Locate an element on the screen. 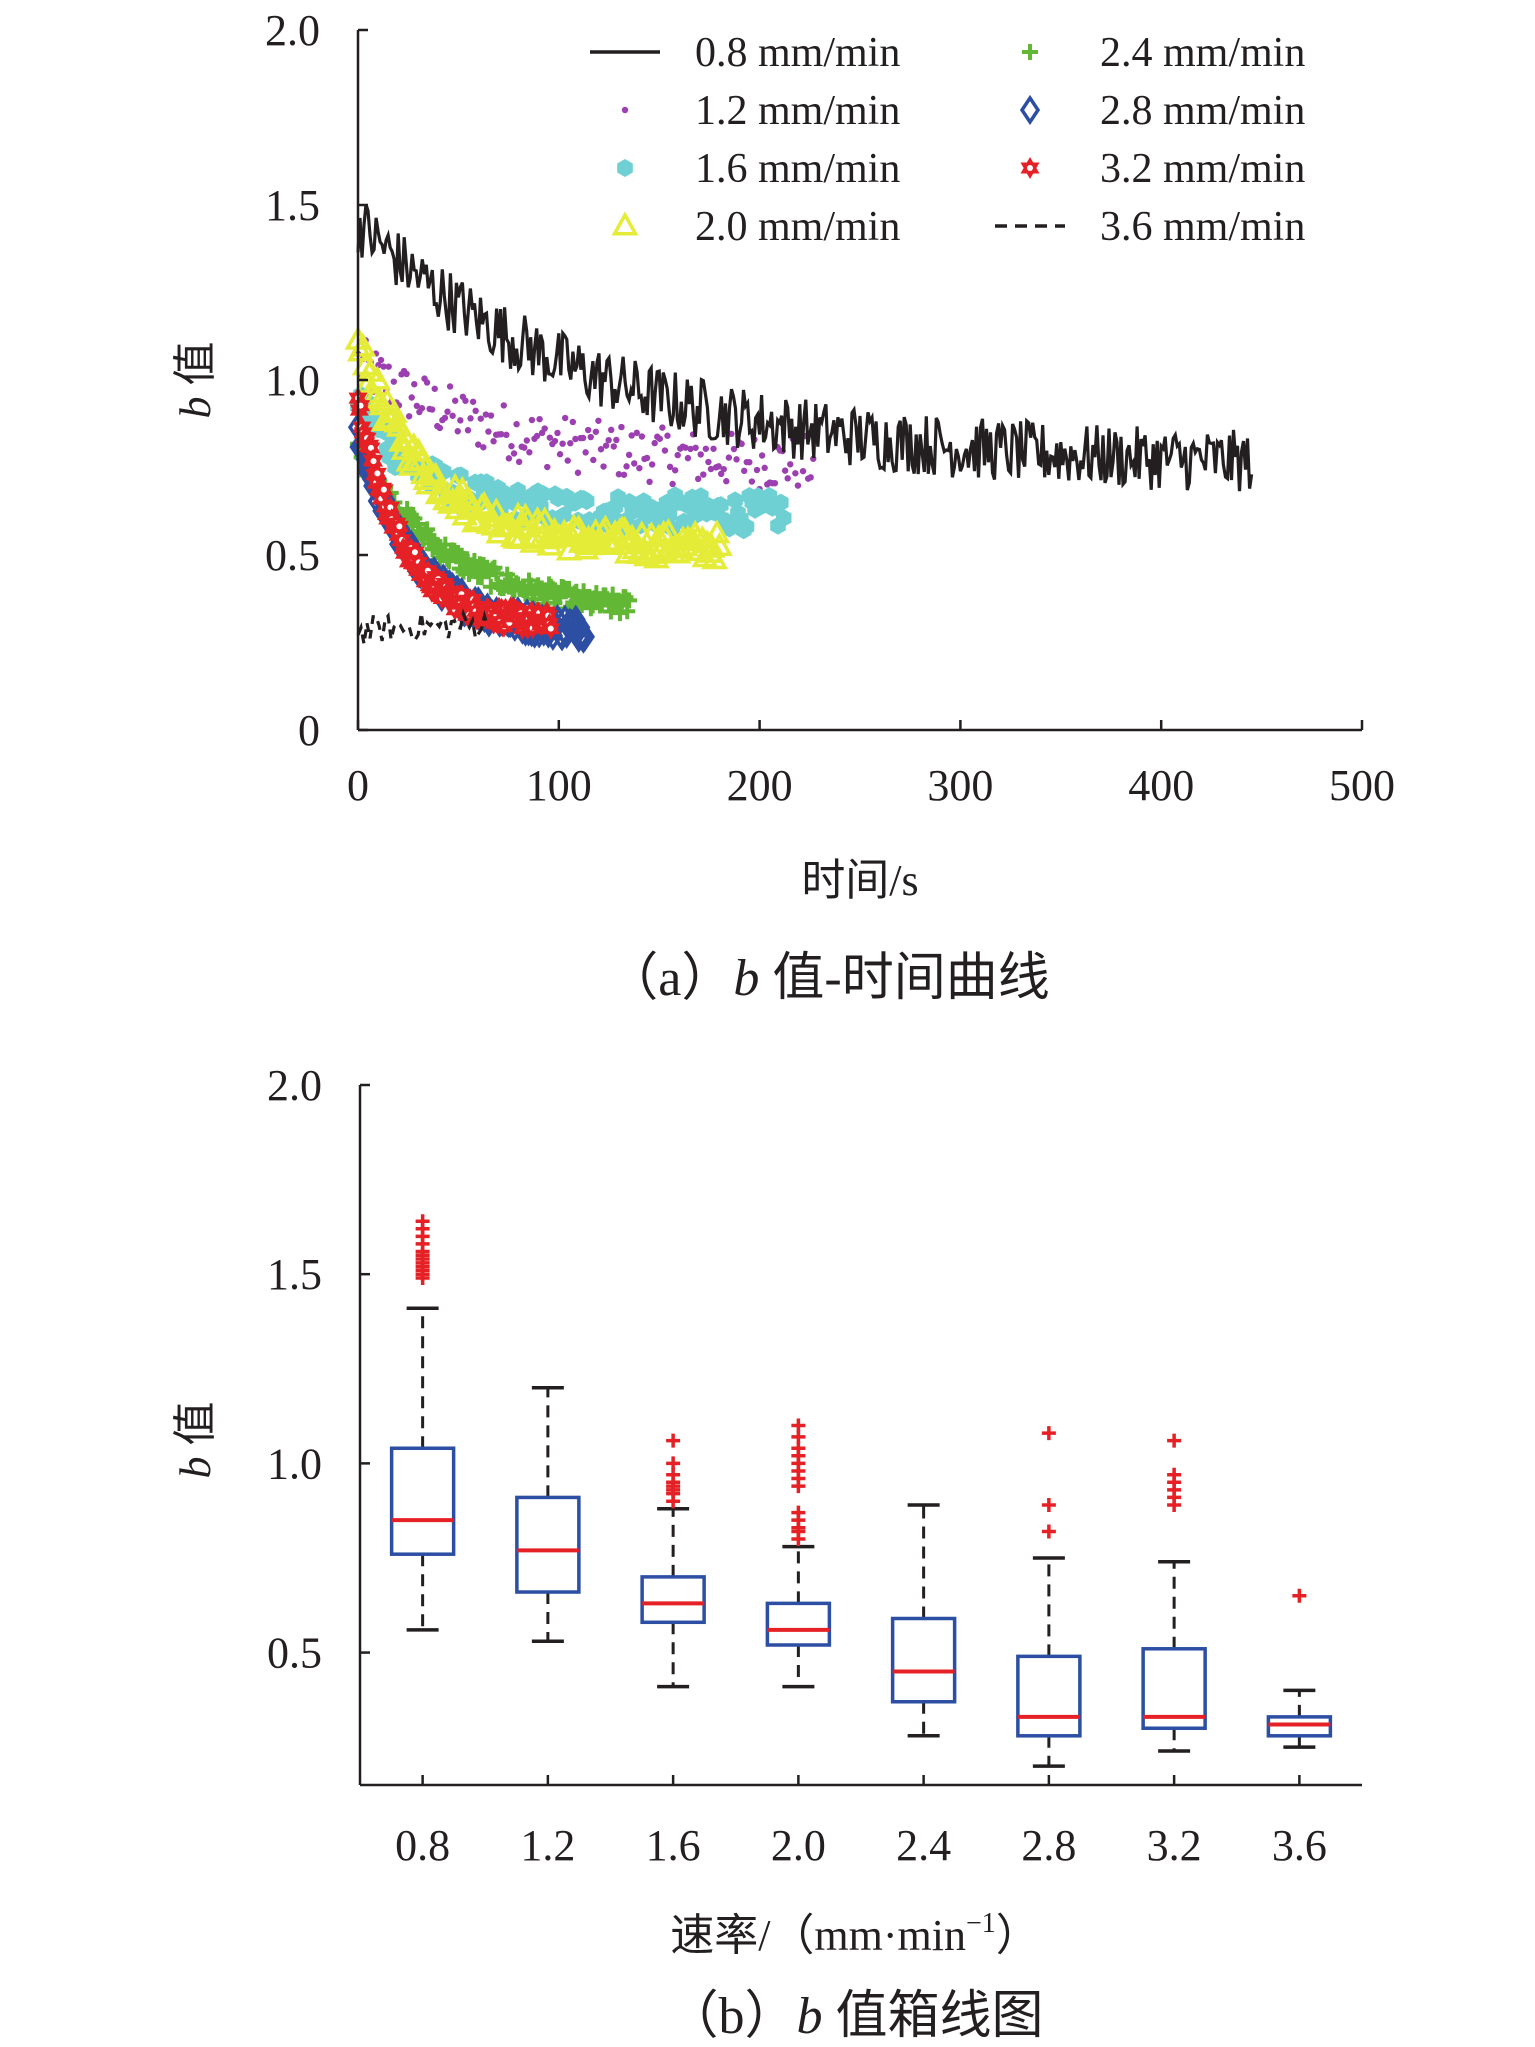 The height and width of the screenshot is (2047, 1535). b-xlabel-sup: −1 is located at coordinates (981, 1923).